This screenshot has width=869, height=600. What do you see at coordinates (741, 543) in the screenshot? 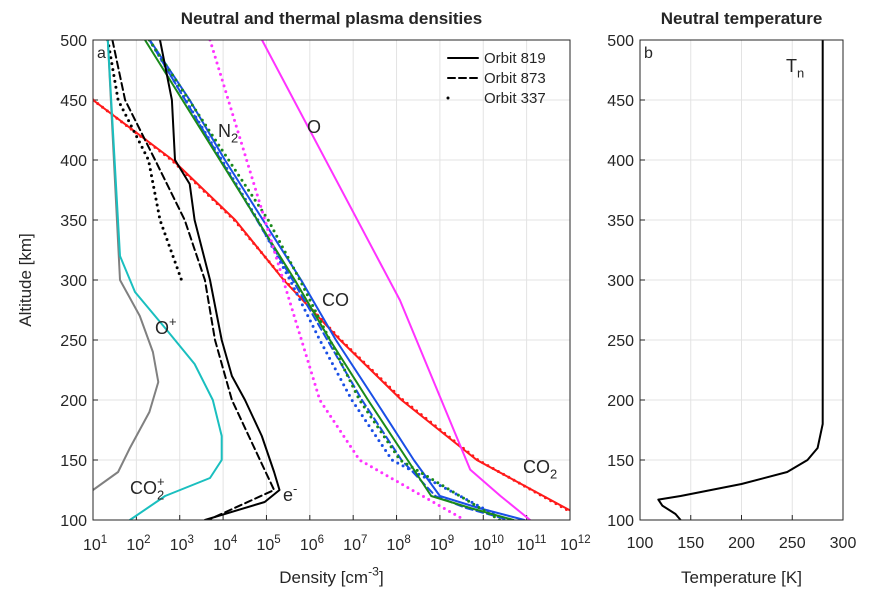
I see `x-tick-label: 200` at bounding box center [741, 543].